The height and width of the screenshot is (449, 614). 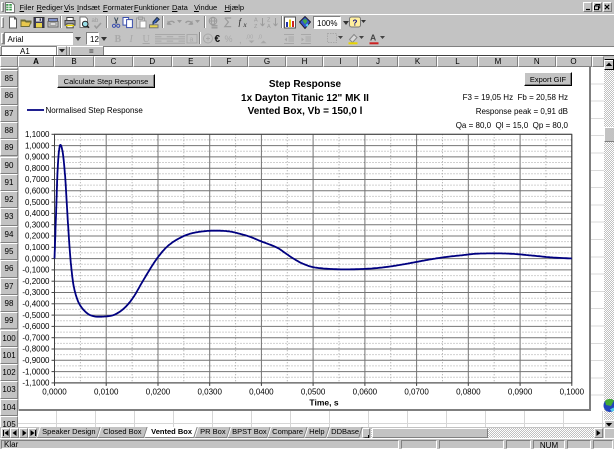 I want to click on svg-text: f, so click(x=241, y=22).